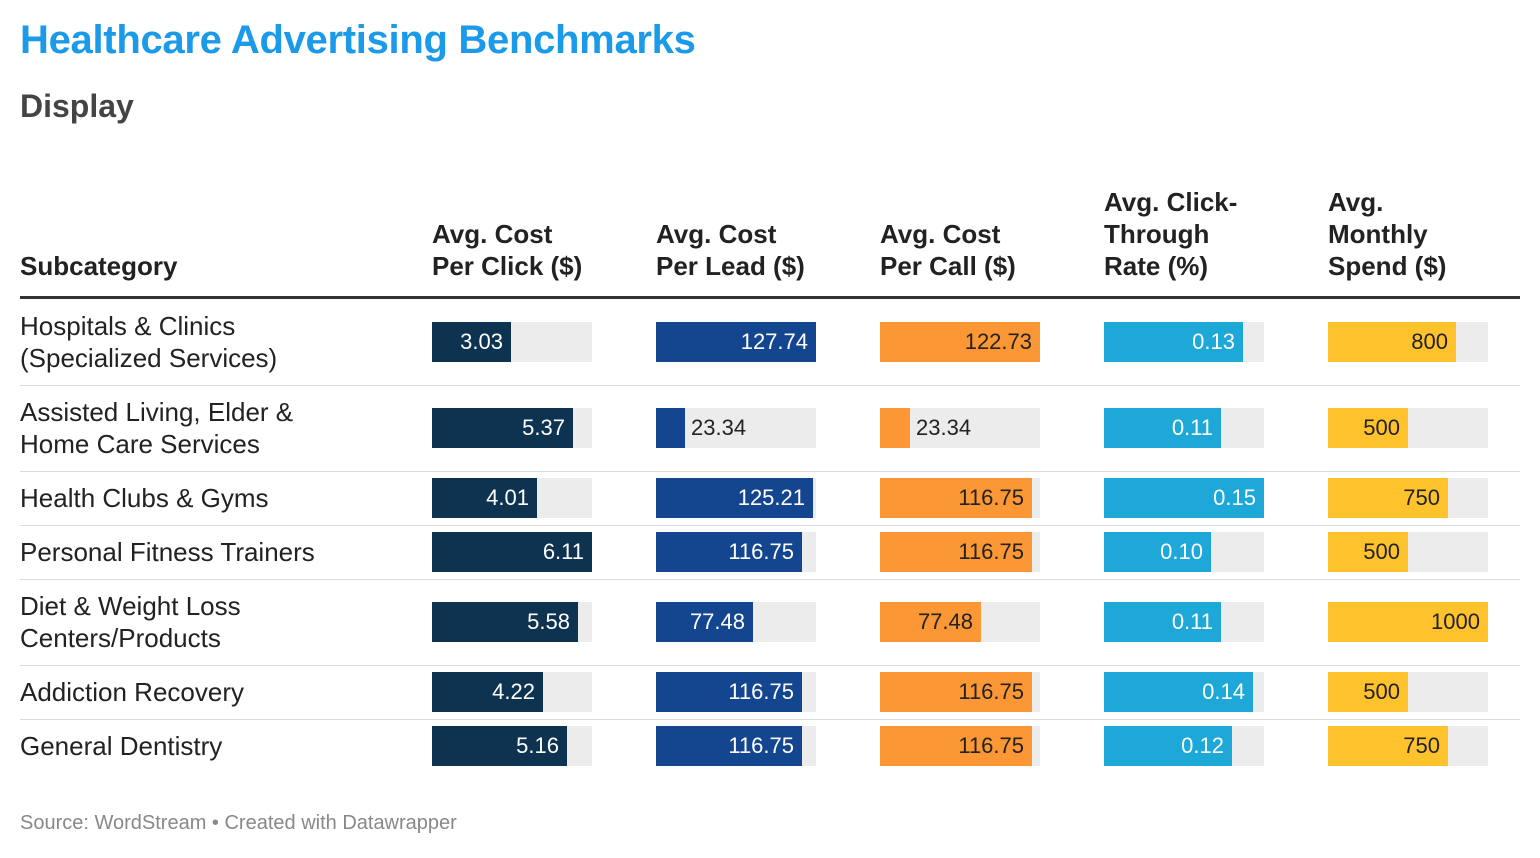 This screenshot has height=858, width=1540. I want to click on row-label: Addiction Recovery, so click(132, 692).